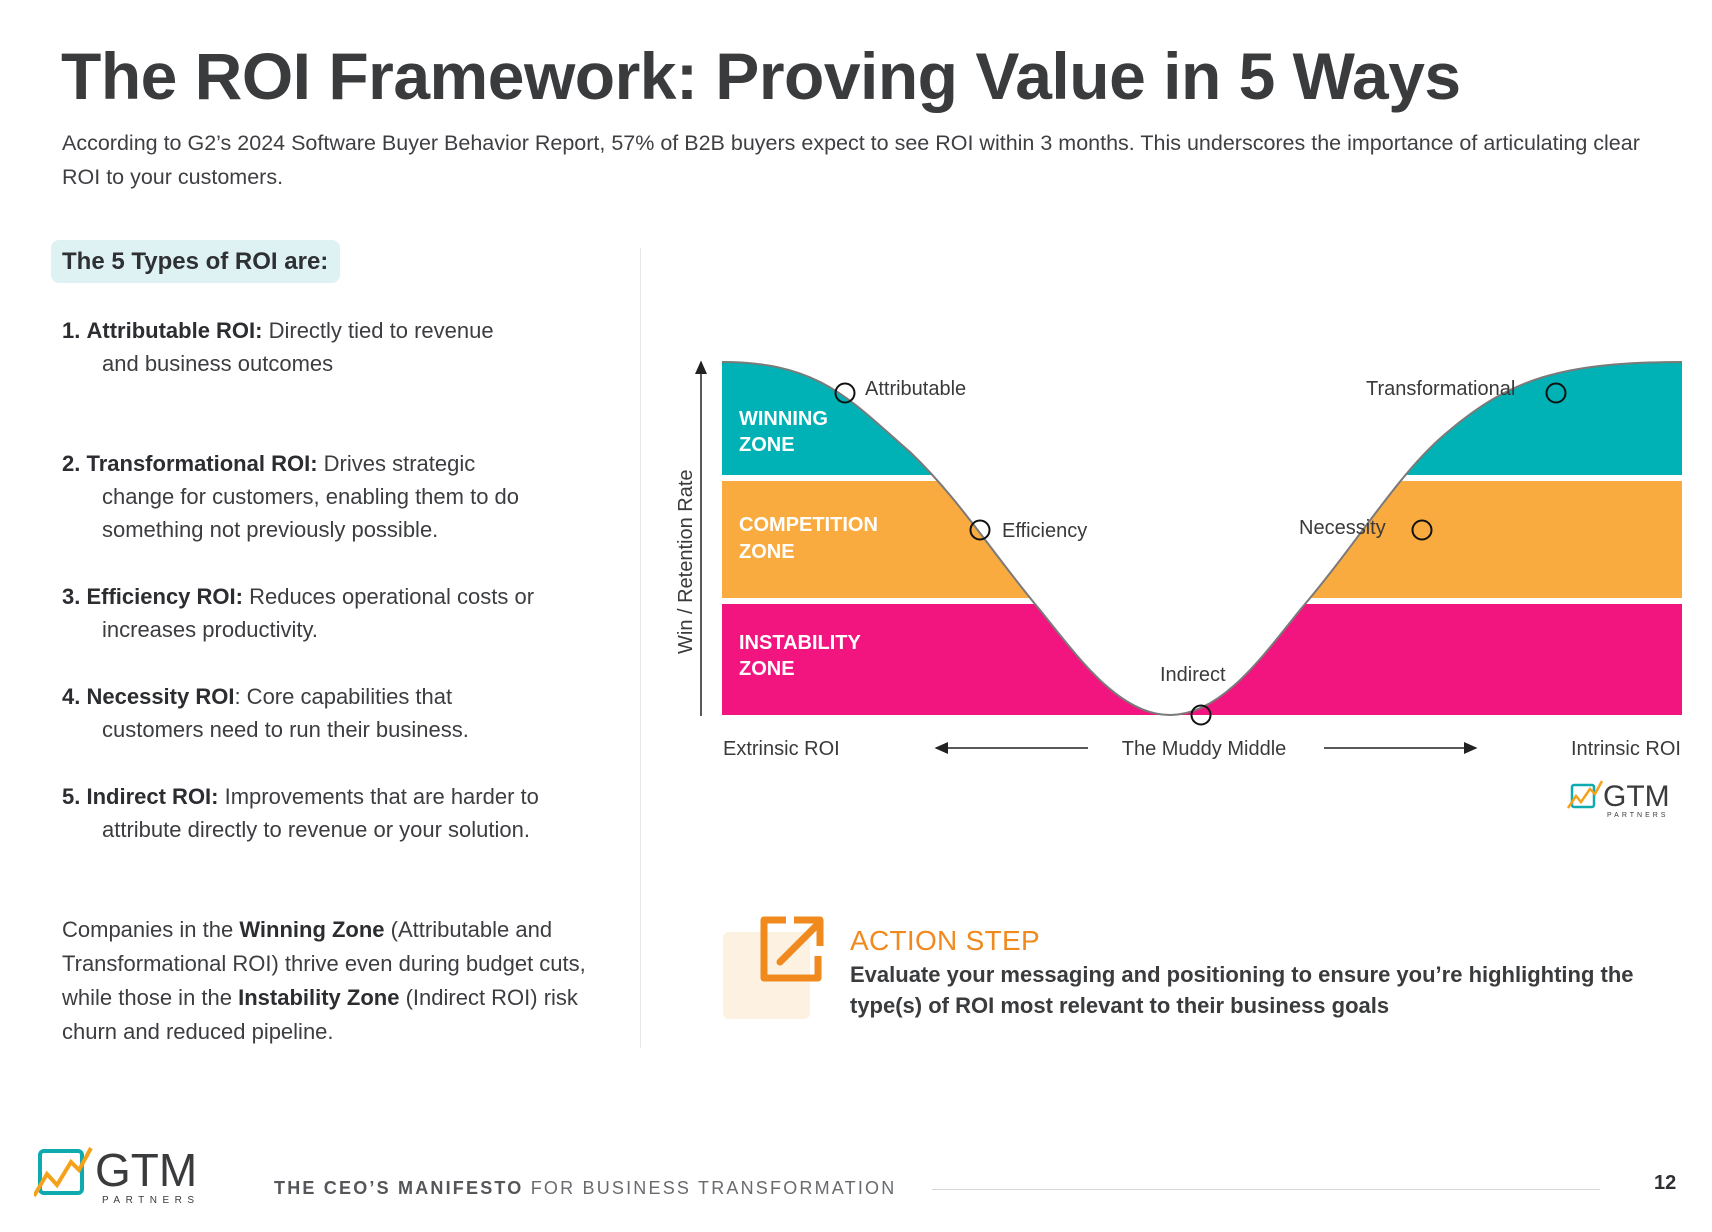 The image size is (1712, 1232). I want to click on roi-item-number: 2., so click(71, 463).